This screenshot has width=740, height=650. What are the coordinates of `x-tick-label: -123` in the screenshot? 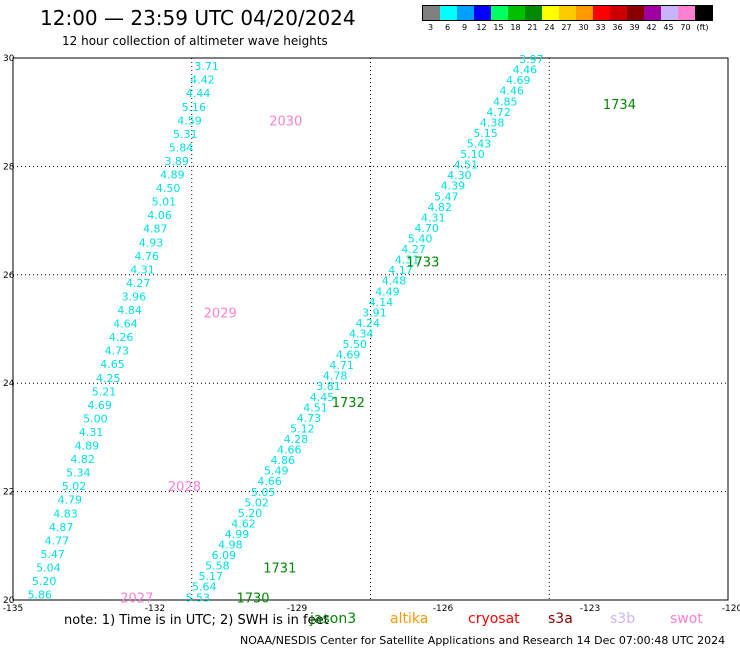 It's located at (590, 609).